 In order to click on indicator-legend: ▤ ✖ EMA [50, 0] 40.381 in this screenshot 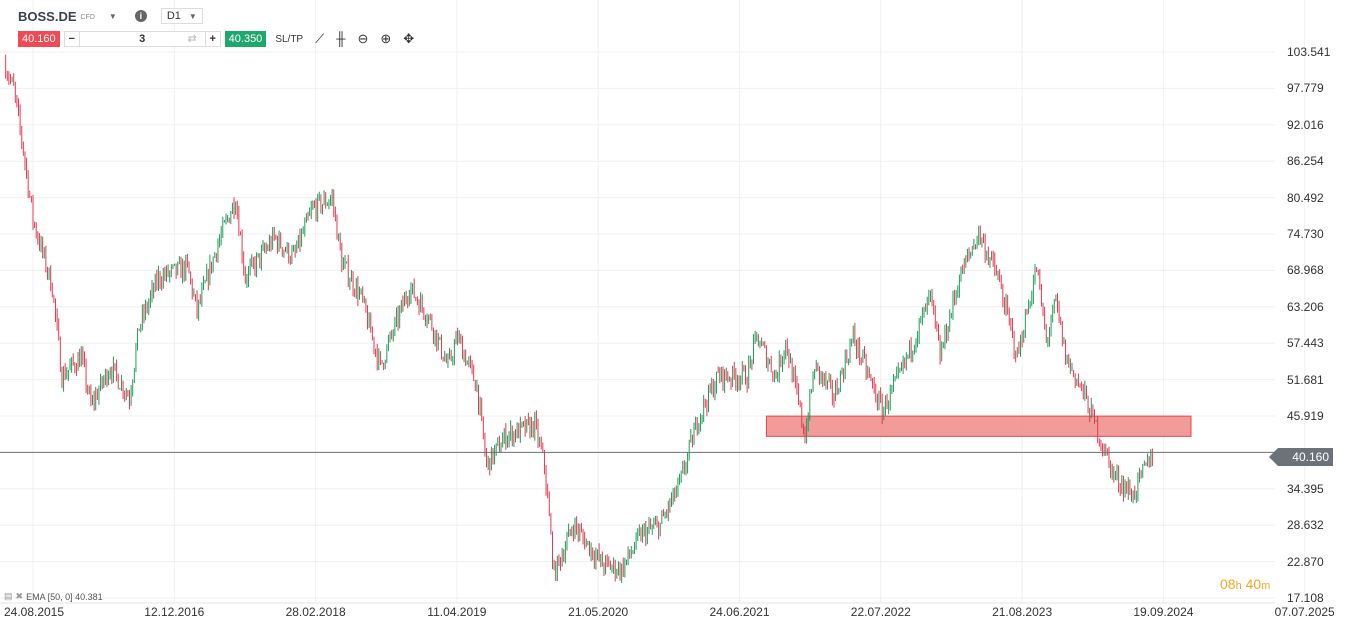, I will do `click(53, 596)`.